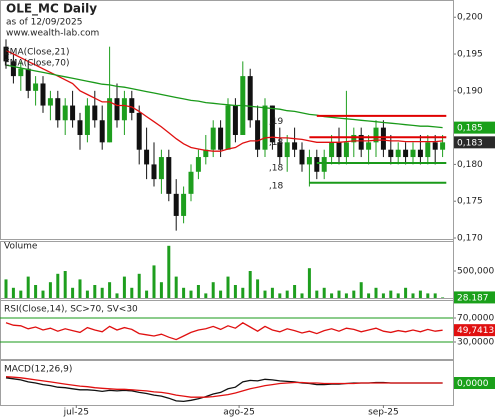 The width and height of the screenshot is (496, 420). Describe the element at coordinates (473, 384) in the screenshot. I see `value-marker-label: 0,0000` at that location.